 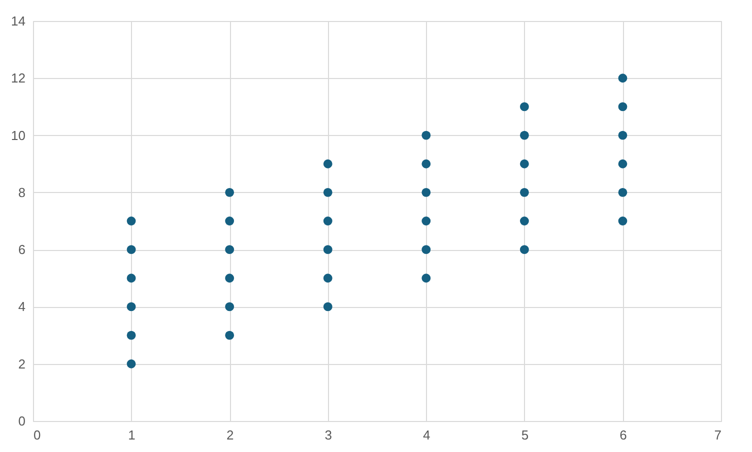 What do you see at coordinates (22, 250) in the screenshot?
I see `y-tick-label: 6` at bounding box center [22, 250].